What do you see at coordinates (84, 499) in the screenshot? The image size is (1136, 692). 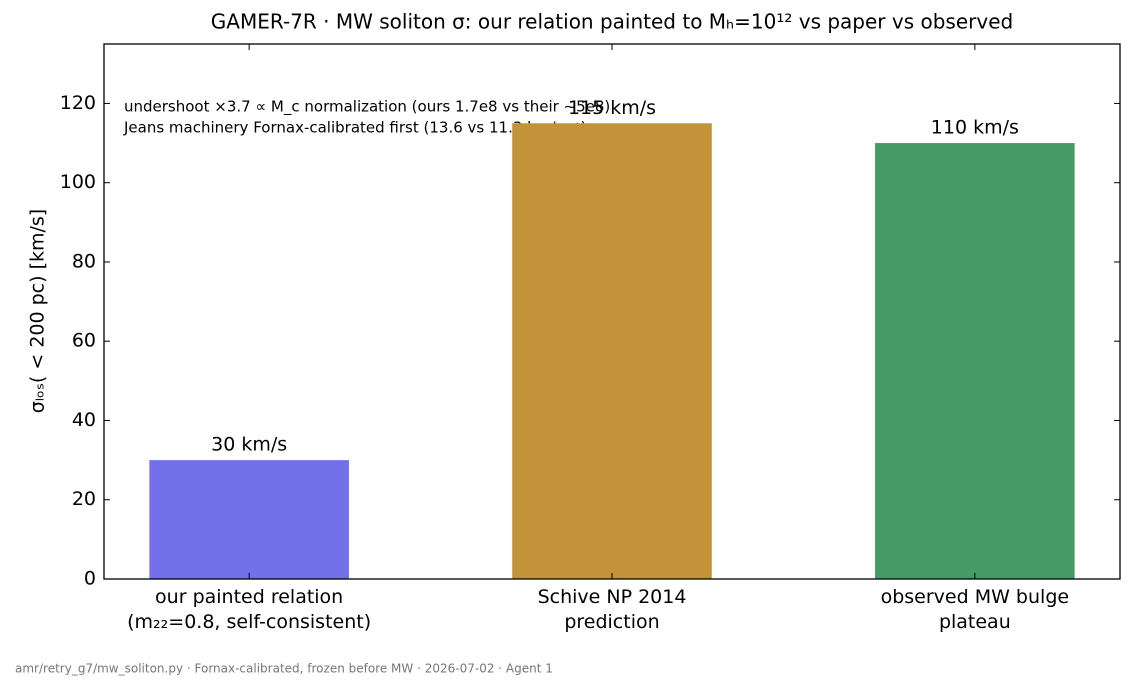 I see `y-tick-label: 20` at bounding box center [84, 499].